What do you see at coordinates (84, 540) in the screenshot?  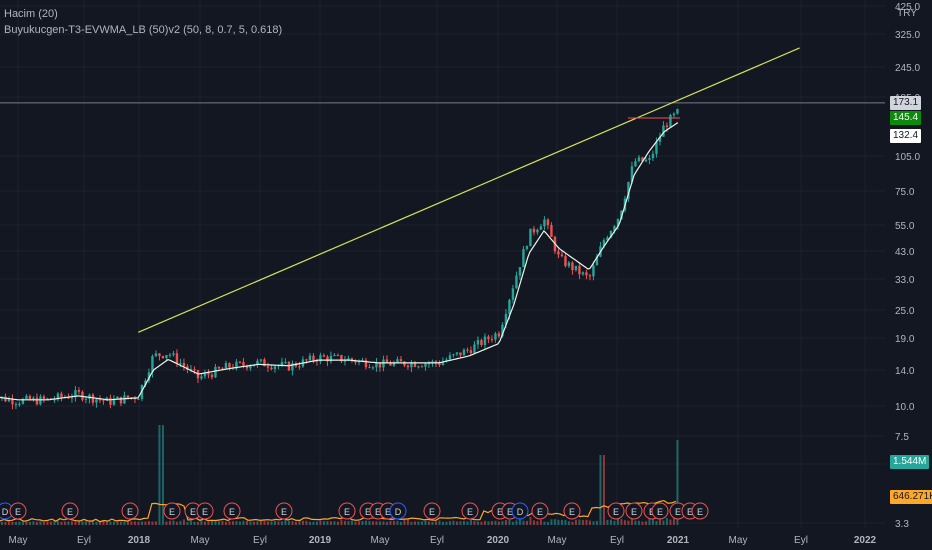 I see `x-tick-label: Eyl` at bounding box center [84, 540].